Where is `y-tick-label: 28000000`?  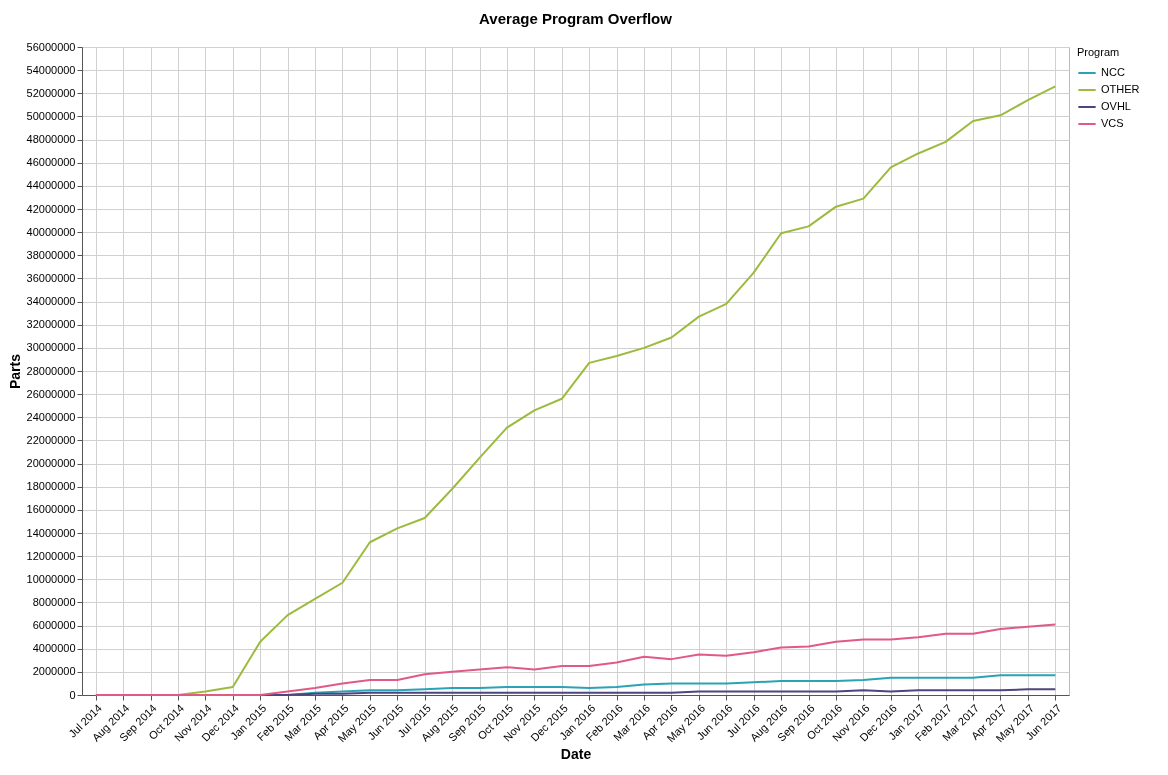
y-tick-label: 28000000 is located at coordinates (51, 370).